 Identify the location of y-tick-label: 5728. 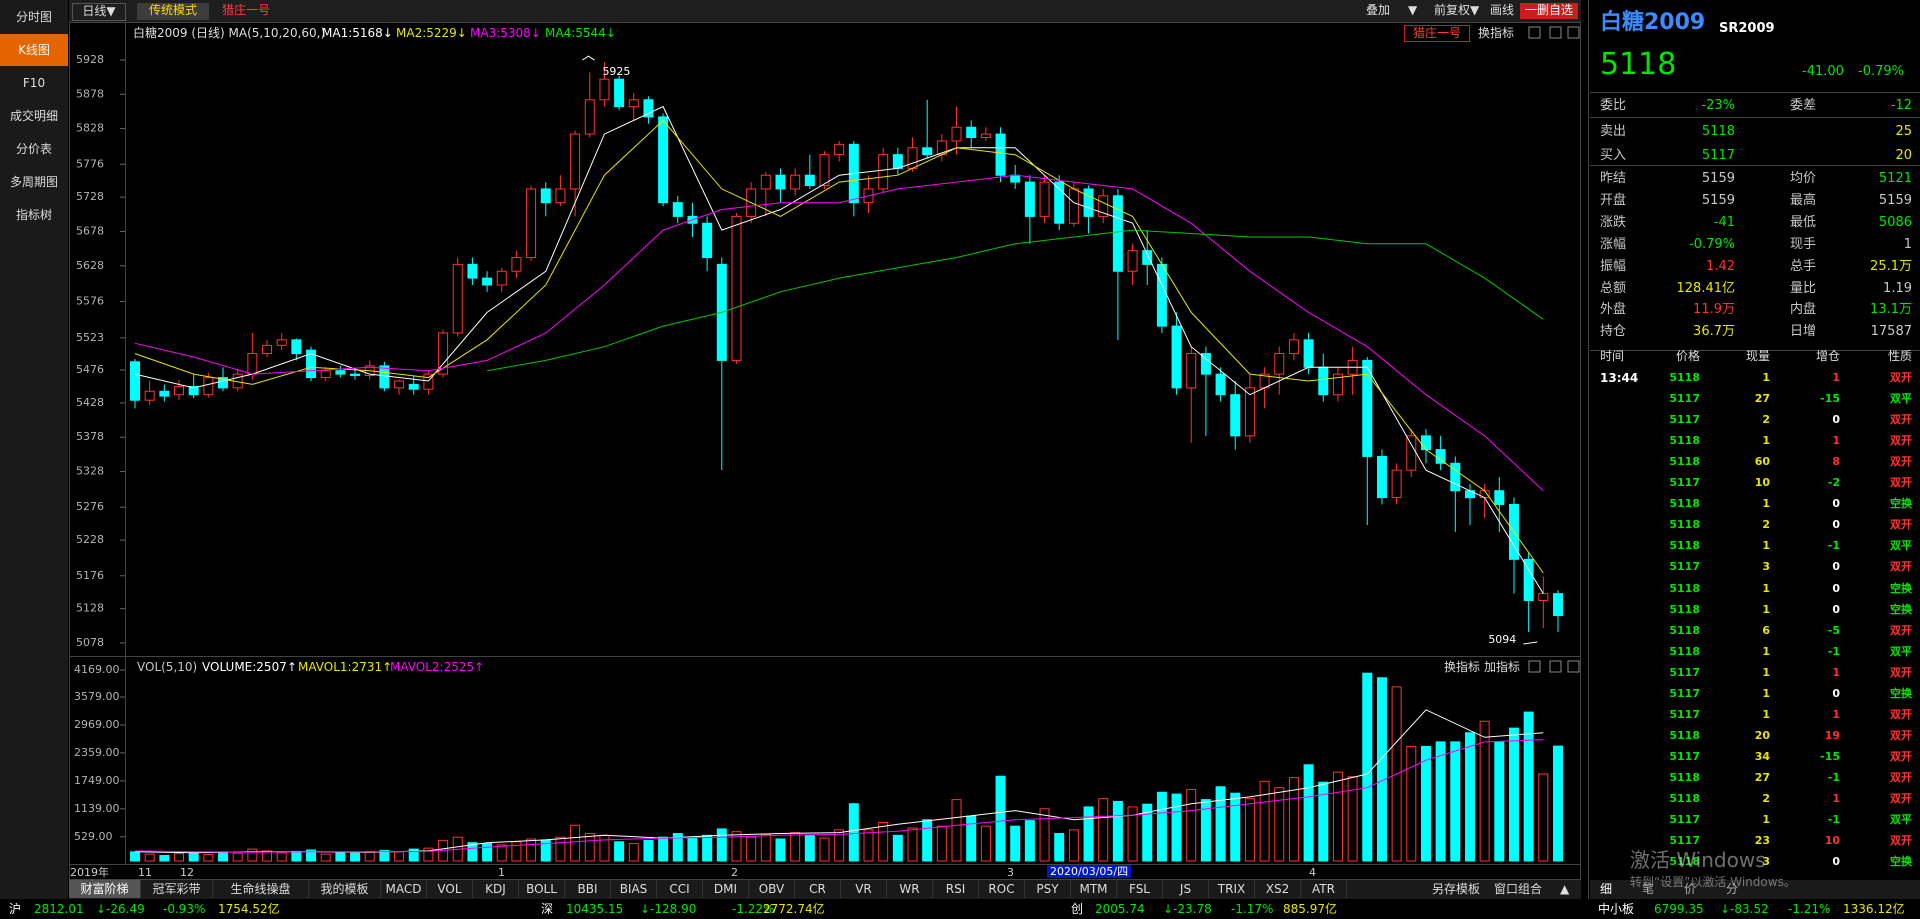
(90, 196).